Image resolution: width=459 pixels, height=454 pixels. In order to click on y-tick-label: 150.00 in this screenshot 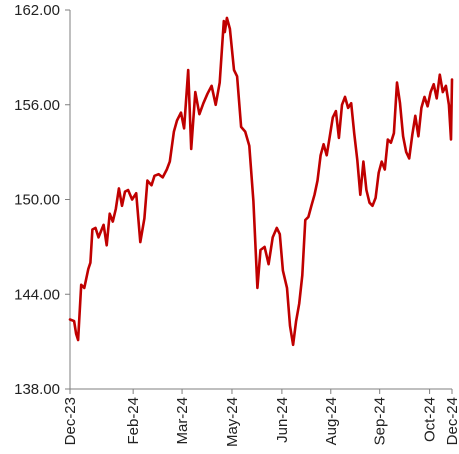, I will do `click(37, 200)`.